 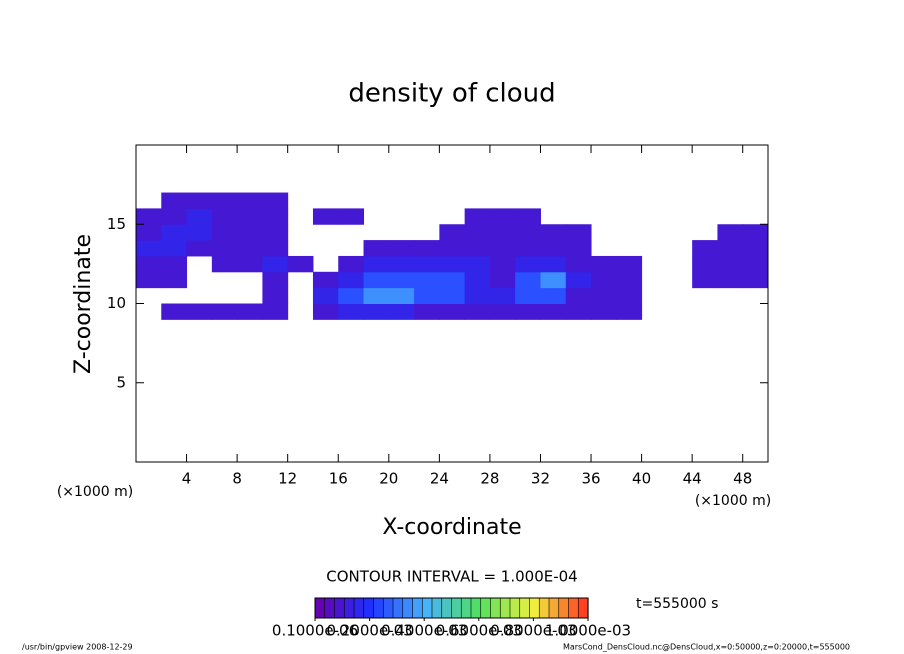 What do you see at coordinates (95, 492) in the screenshot?
I see `y-unit-label: (×1000 m)` at bounding box center [95, 492].